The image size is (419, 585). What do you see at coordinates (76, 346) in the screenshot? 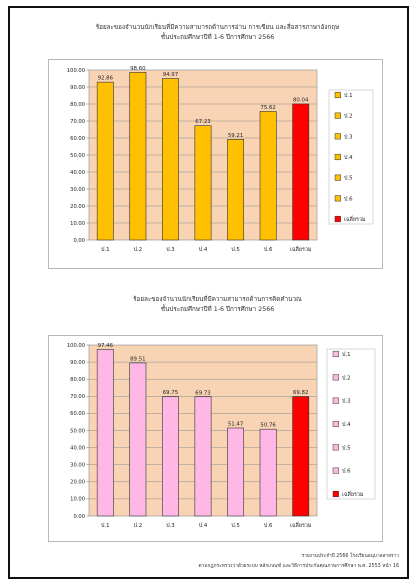
I see `chart2-ytick-label: 100.00` at bounding box center [76, 346].